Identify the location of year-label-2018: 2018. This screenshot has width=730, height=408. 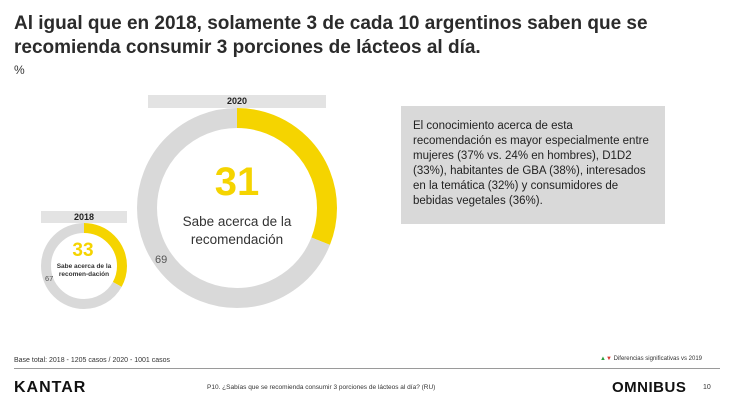
(84, 217).